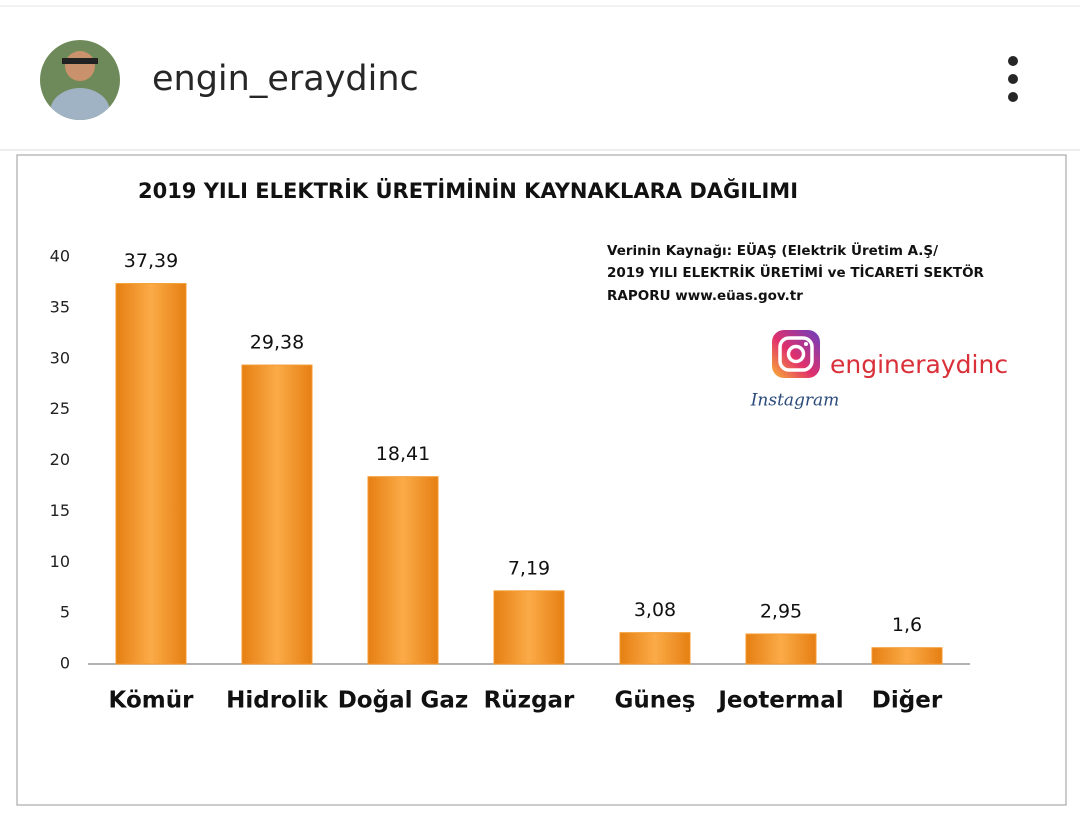 Image resolution: width=1080 pixels, height=821 pixels. What do you see at coordinates (60, 306) in the screenshot?
I see `y-tick-label: 35` at bounding box center [60, 306].